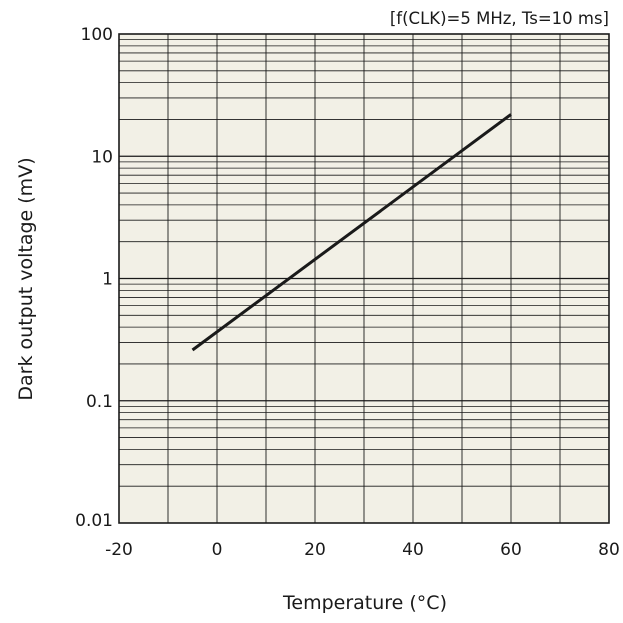 Image resolution: width=623 pixels, height=623 pixels. I want to click on x-tick-label: 0, so click(217, 550).